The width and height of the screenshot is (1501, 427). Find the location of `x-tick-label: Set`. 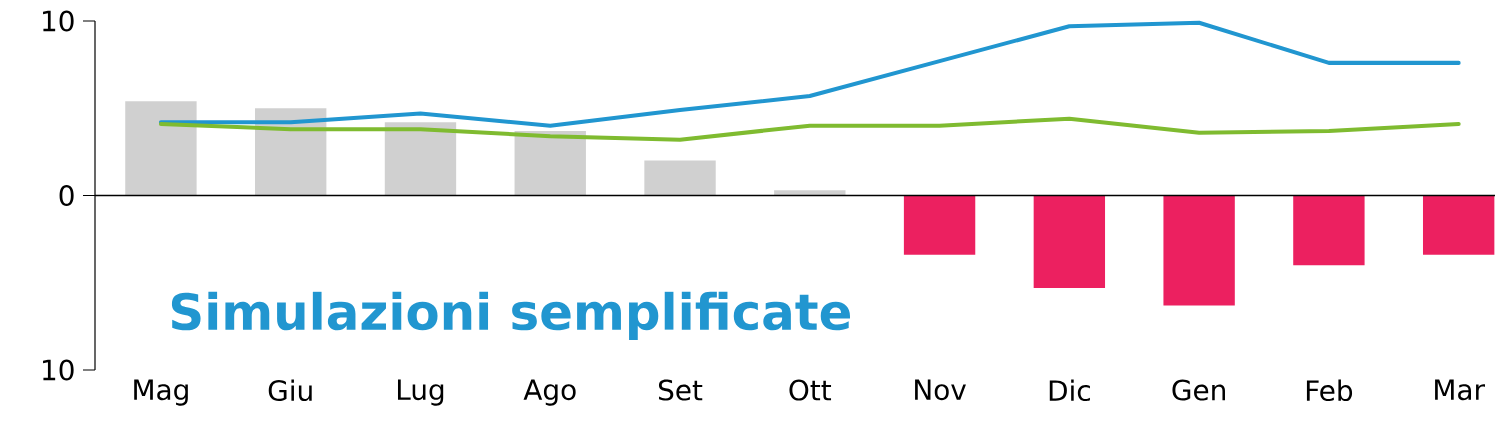

x-tick-label: Set is located at coordinates (680, 390).